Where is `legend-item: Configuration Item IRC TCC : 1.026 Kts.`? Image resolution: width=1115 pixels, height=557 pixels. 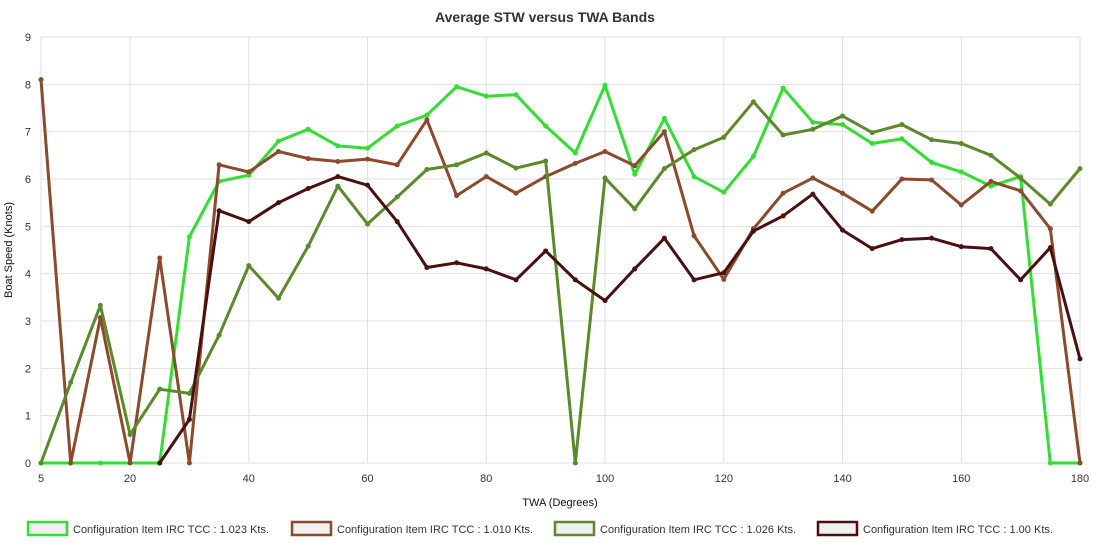
legend-item: Configuration Item IRC TCC : 1.026 Kts. is located at coordinates (674, 528).